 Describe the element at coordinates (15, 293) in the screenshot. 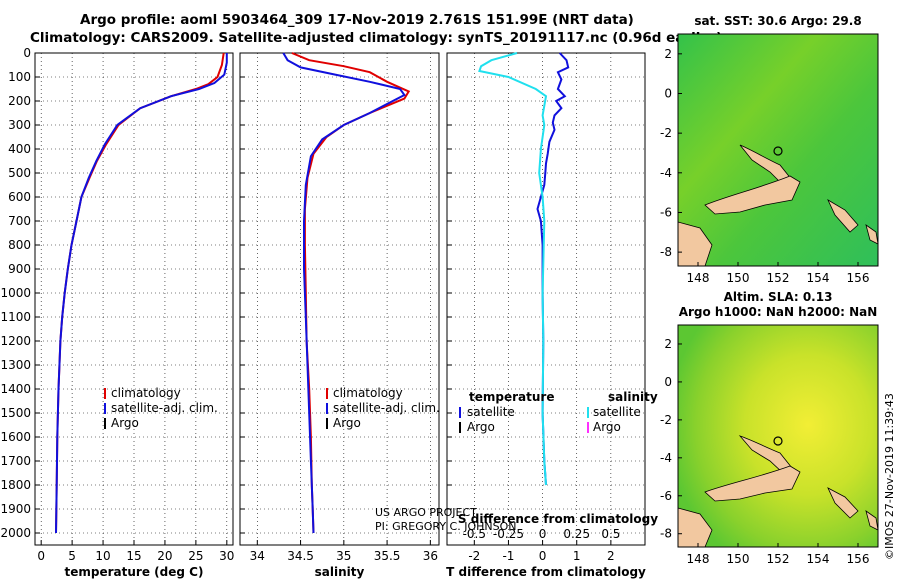

I see `y-tick-label: 1000` at that location.